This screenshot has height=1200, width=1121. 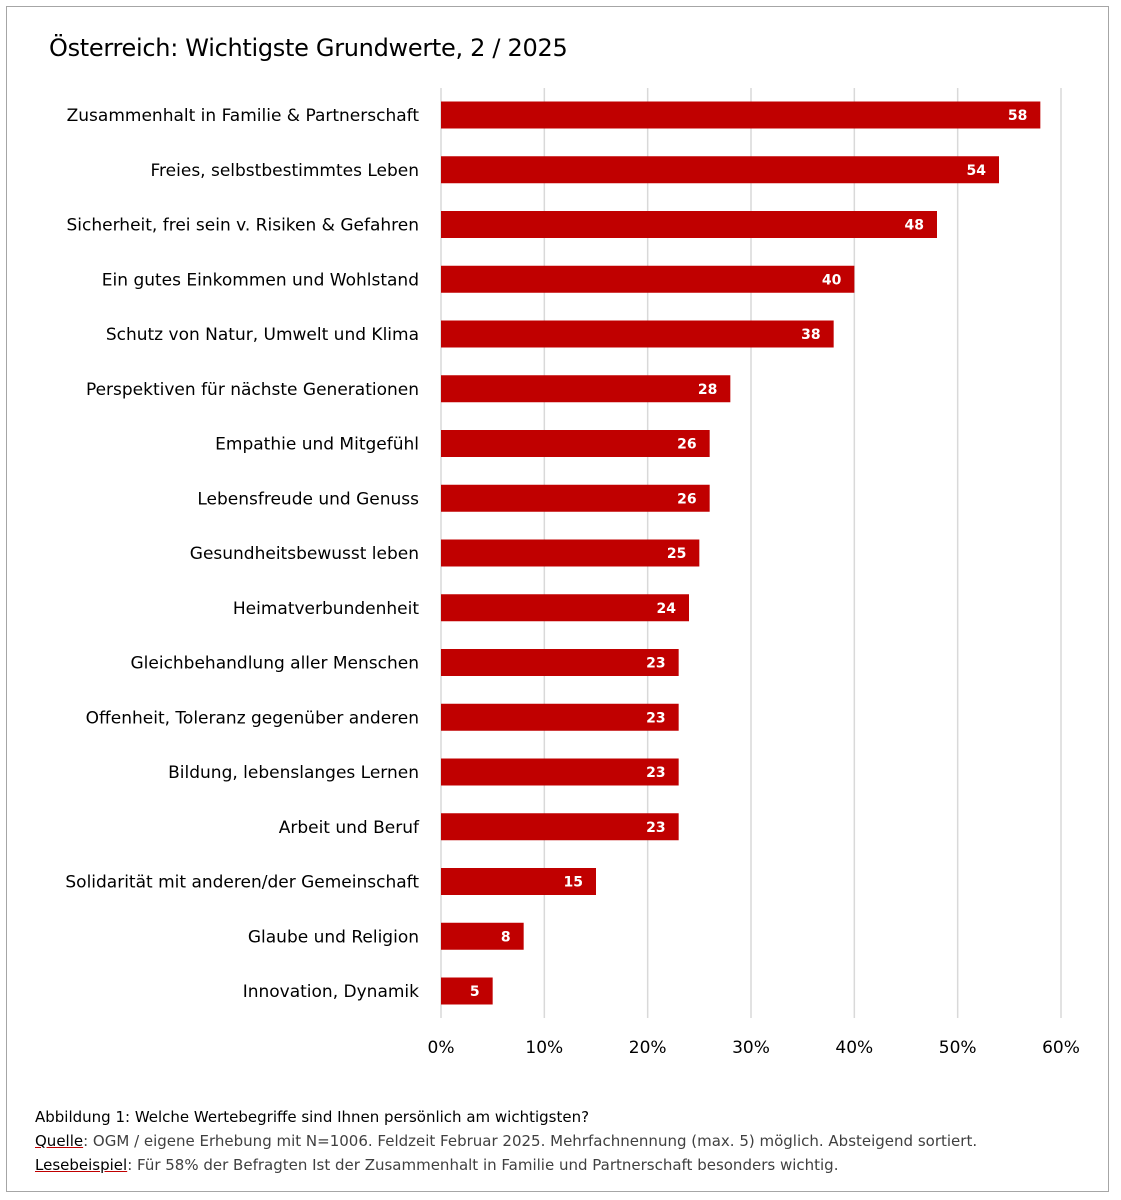 What do you see at coordinates (1061, 1048) in the screenshot?
I see `x-tick-label: 60%` at bounding box center [1061, 1048].